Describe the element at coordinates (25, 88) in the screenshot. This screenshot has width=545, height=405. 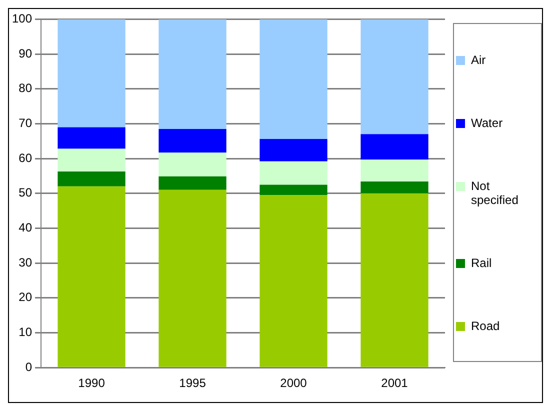
I see `y-tick-label: 80` at that location.